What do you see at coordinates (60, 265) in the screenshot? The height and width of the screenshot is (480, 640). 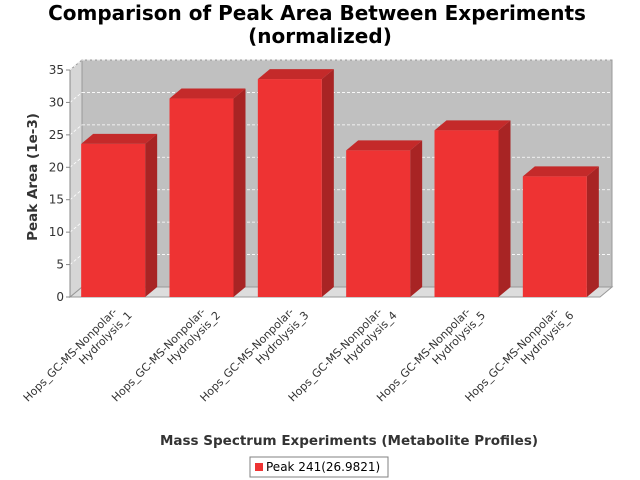 I see `y-tick-label: 5` at bounding box center [60, 265].